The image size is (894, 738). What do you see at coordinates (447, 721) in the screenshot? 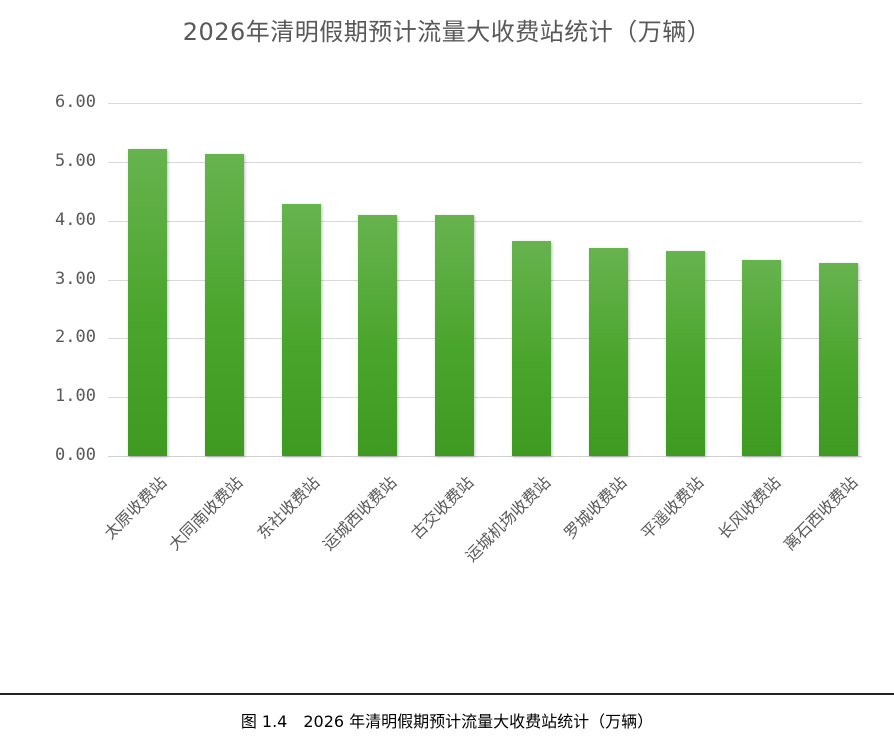
I see `figure-caption: 图 1.4 2026 年清明假期预计流量大收费站统计（万辆）` at bounding box center [447, 721].